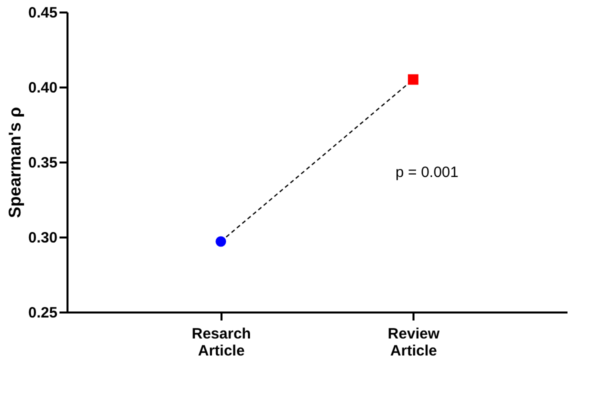 The height and width of the screenshot is (394, 600). What do you see at coordinates (43, 88) in the screenshot?
I see `y-tick-label: 0.40` at bounding box center [43, 88].